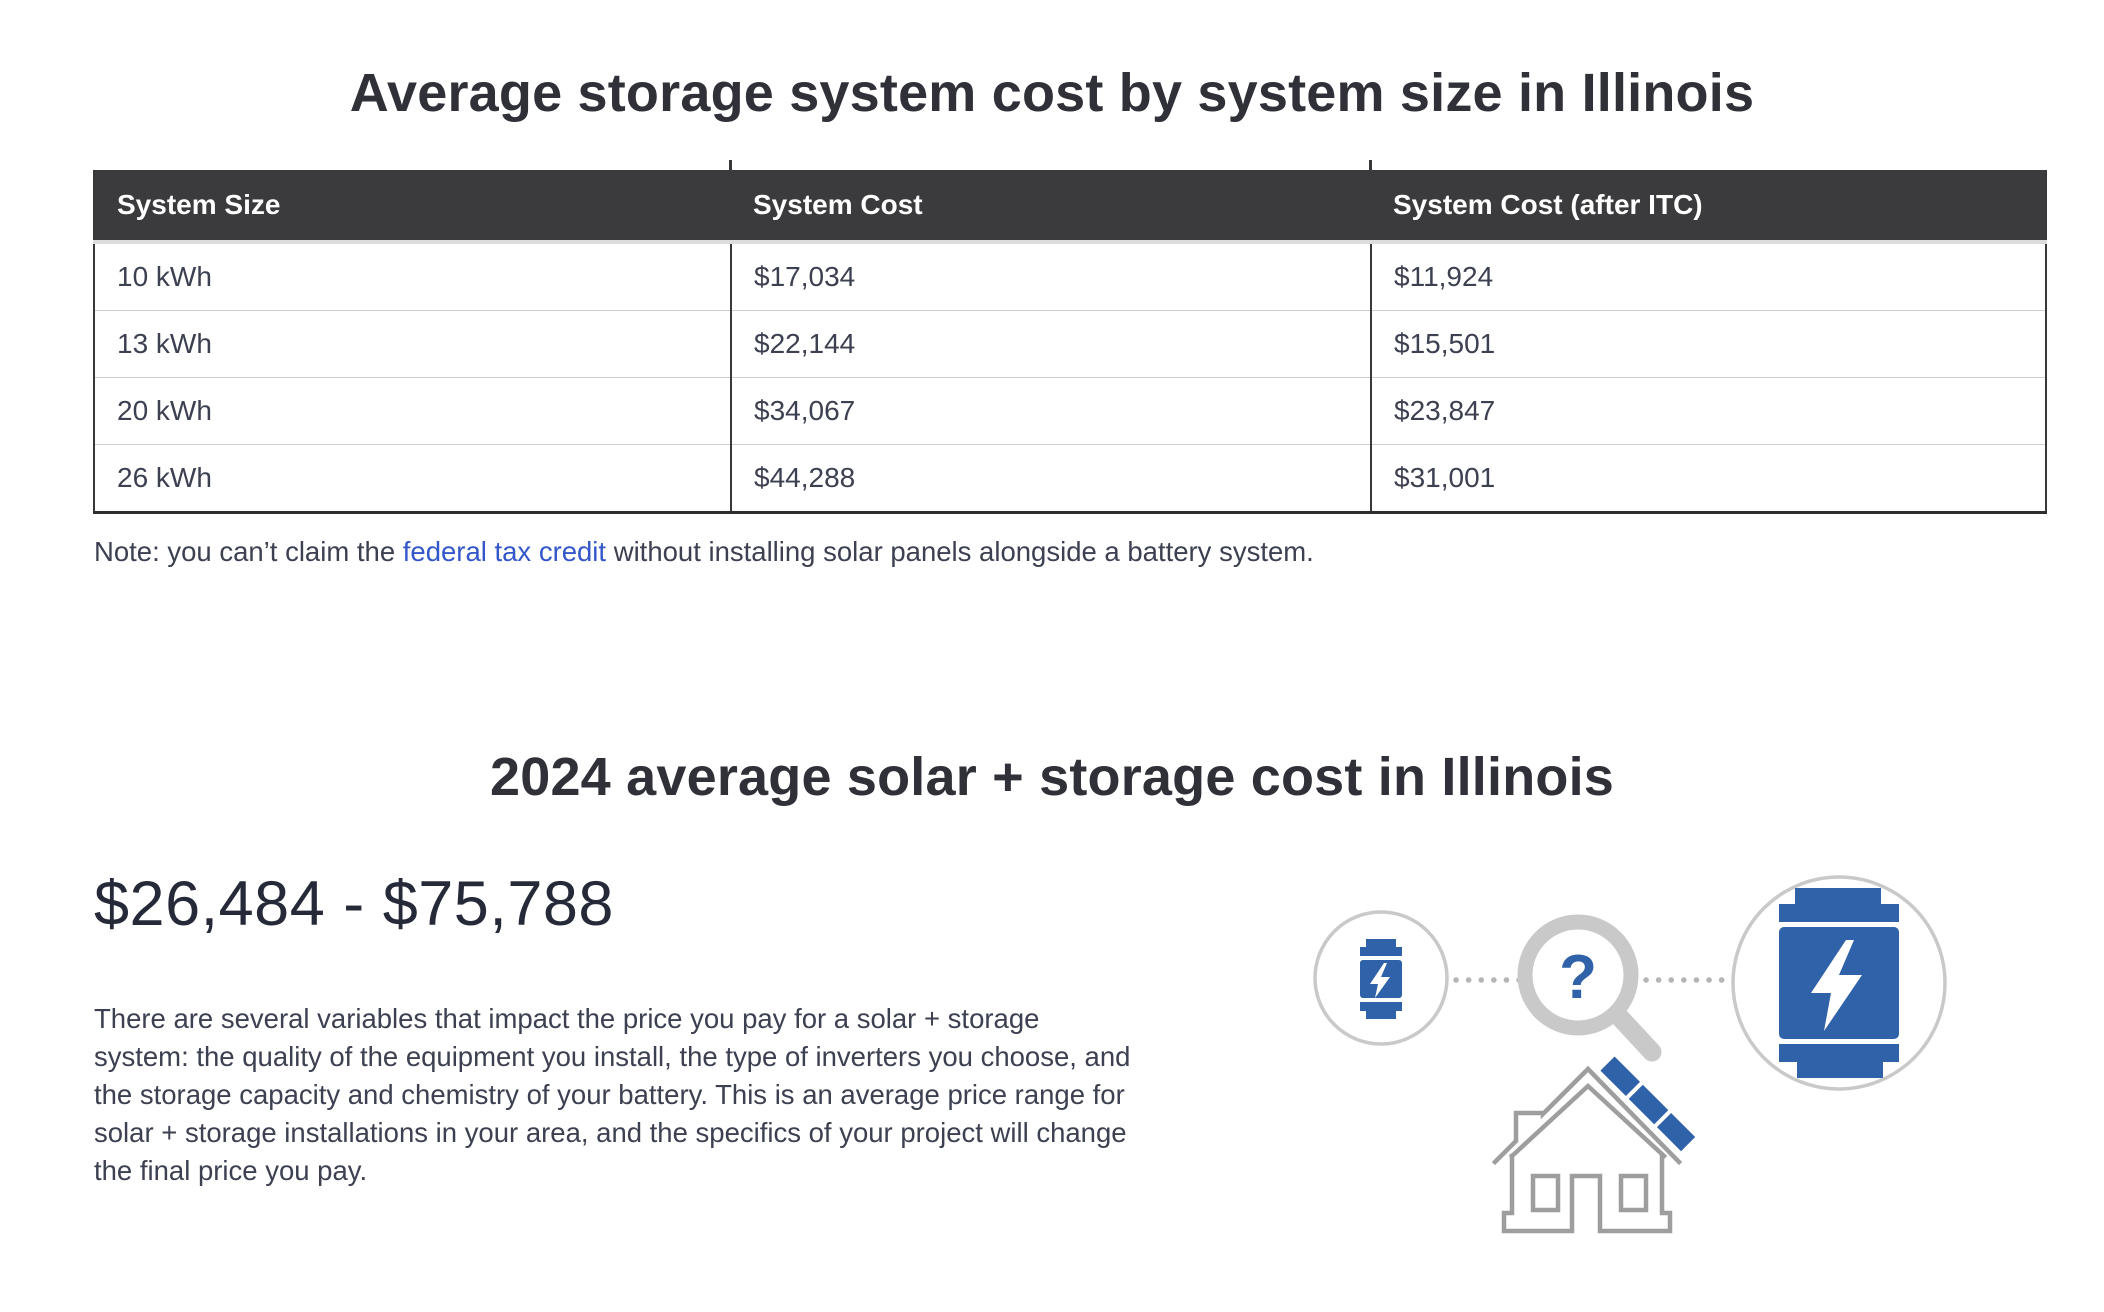  I want to click on cell-system-size: 13 kWh, so click(412, 344).